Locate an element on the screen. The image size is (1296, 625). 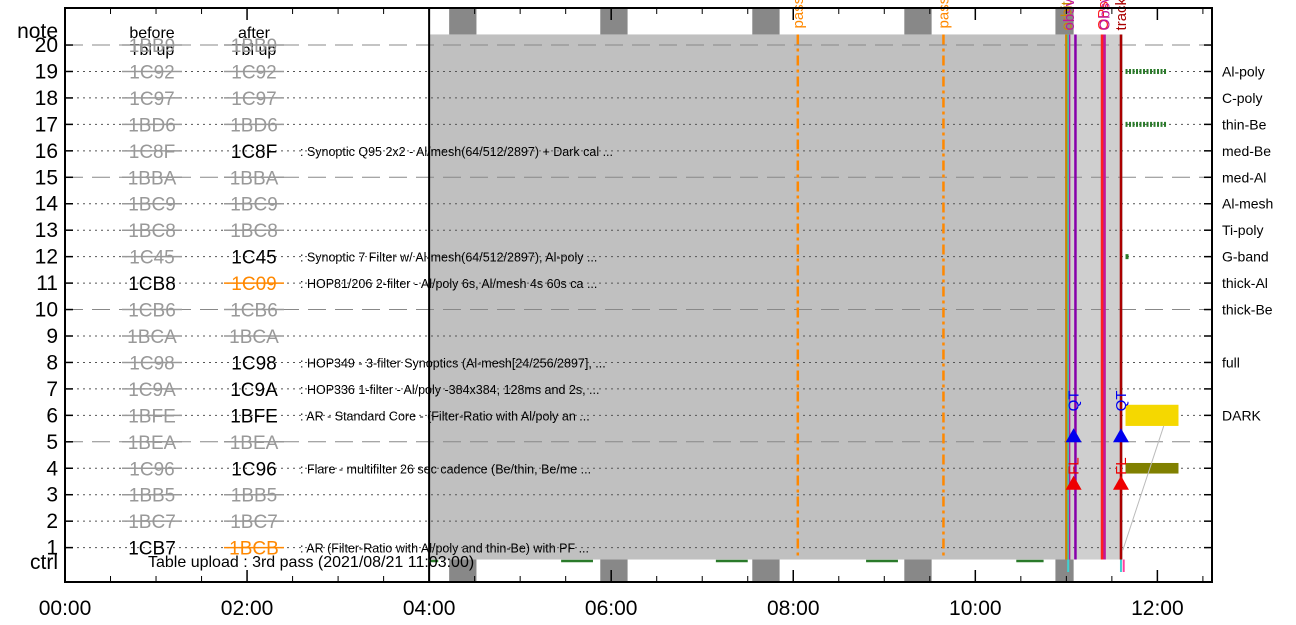
after-code: 1BB5 is located at coordinates (254, 496).